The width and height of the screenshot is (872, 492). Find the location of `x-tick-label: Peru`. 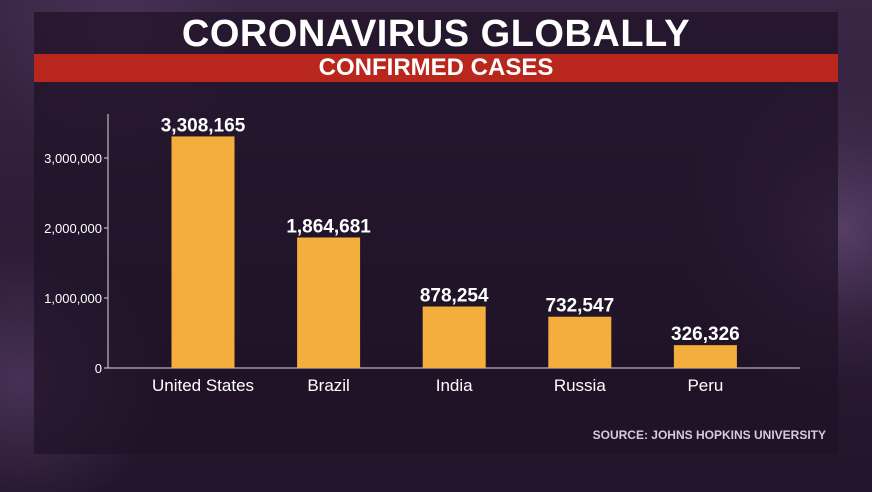

x-tick-label: Peru is located at coordinates (705, 385).